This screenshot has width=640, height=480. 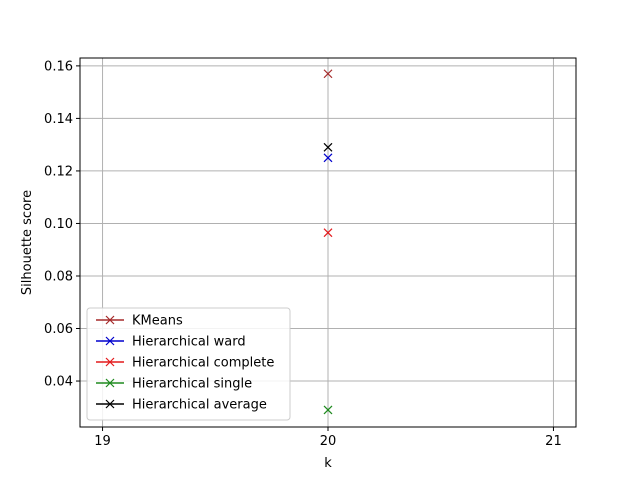 What do you see at coordinates (58, 119) in the screenshot?
I see `y-tick-label: 0.14` at bounding box center [58, 119].